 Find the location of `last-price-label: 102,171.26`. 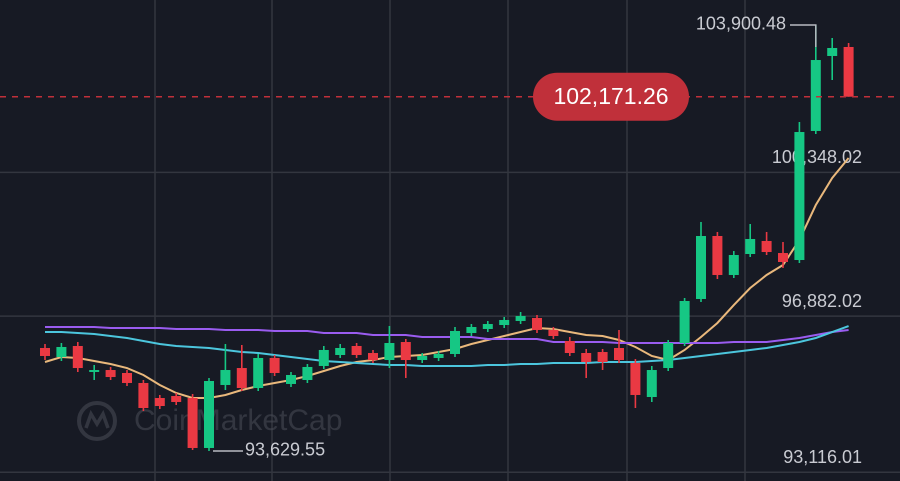

last-price-label: 102,171.26 is located at coordinates (610, 96).